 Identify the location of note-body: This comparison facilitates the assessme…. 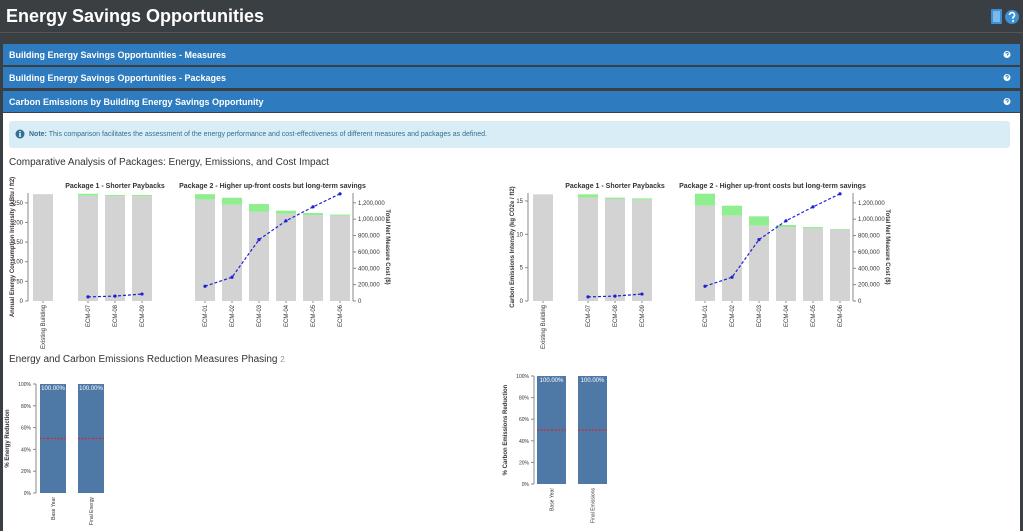
(267, 134).